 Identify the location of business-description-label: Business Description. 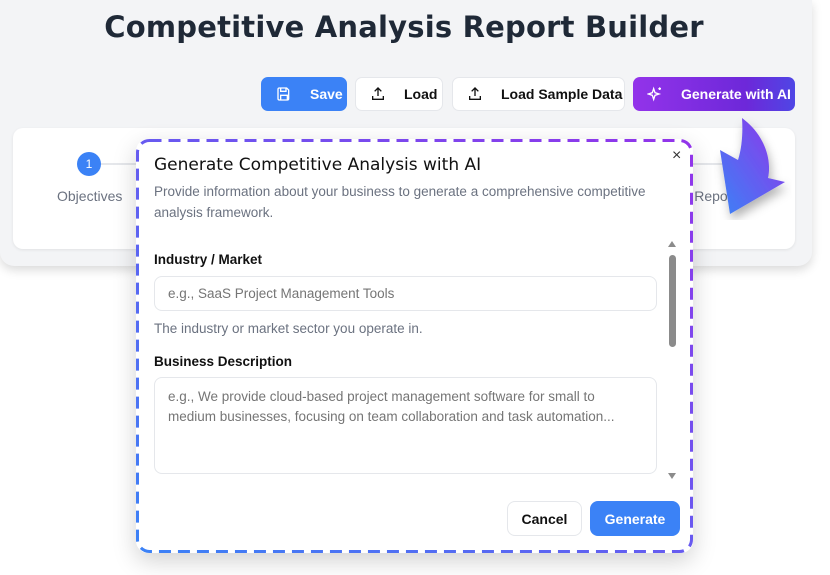
(223, 361).